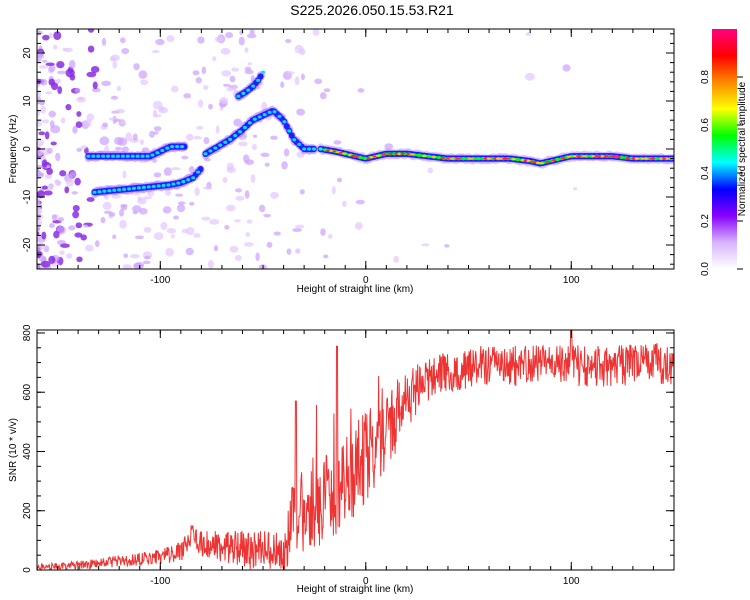 This screenshot has width=750, height=600. I want to click on figure-title: S225.2026.050.15.53.R21, so click(372, 10).